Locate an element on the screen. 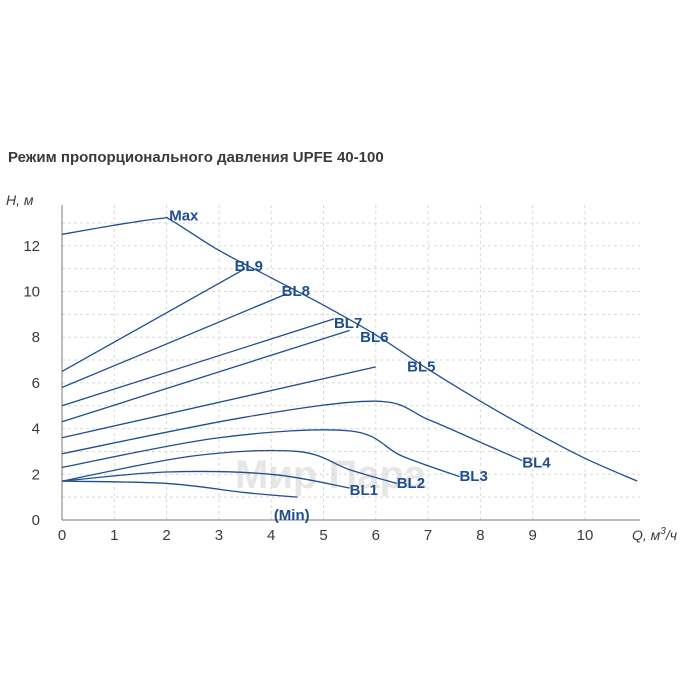 This screenshot has height=700, width=700. x-tick-label: 5 is located at coordinates (323, 535).